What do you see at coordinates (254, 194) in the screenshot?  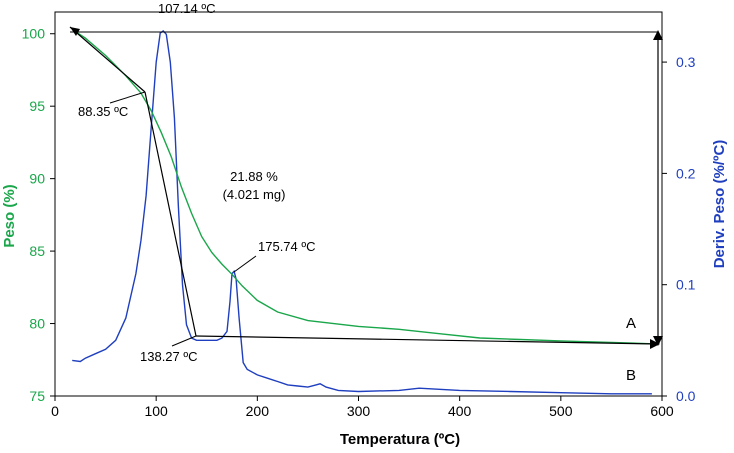 I see `mass-loss-mg: (4.021 mg)` at bounding box center [254, 194].